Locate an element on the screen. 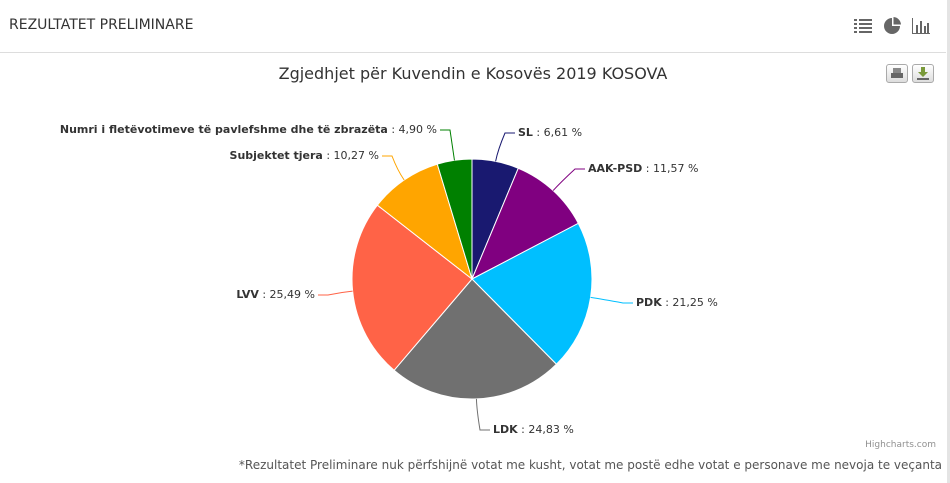  highcharts-credit: Highcharts.com is located at coordinates (900, 445).